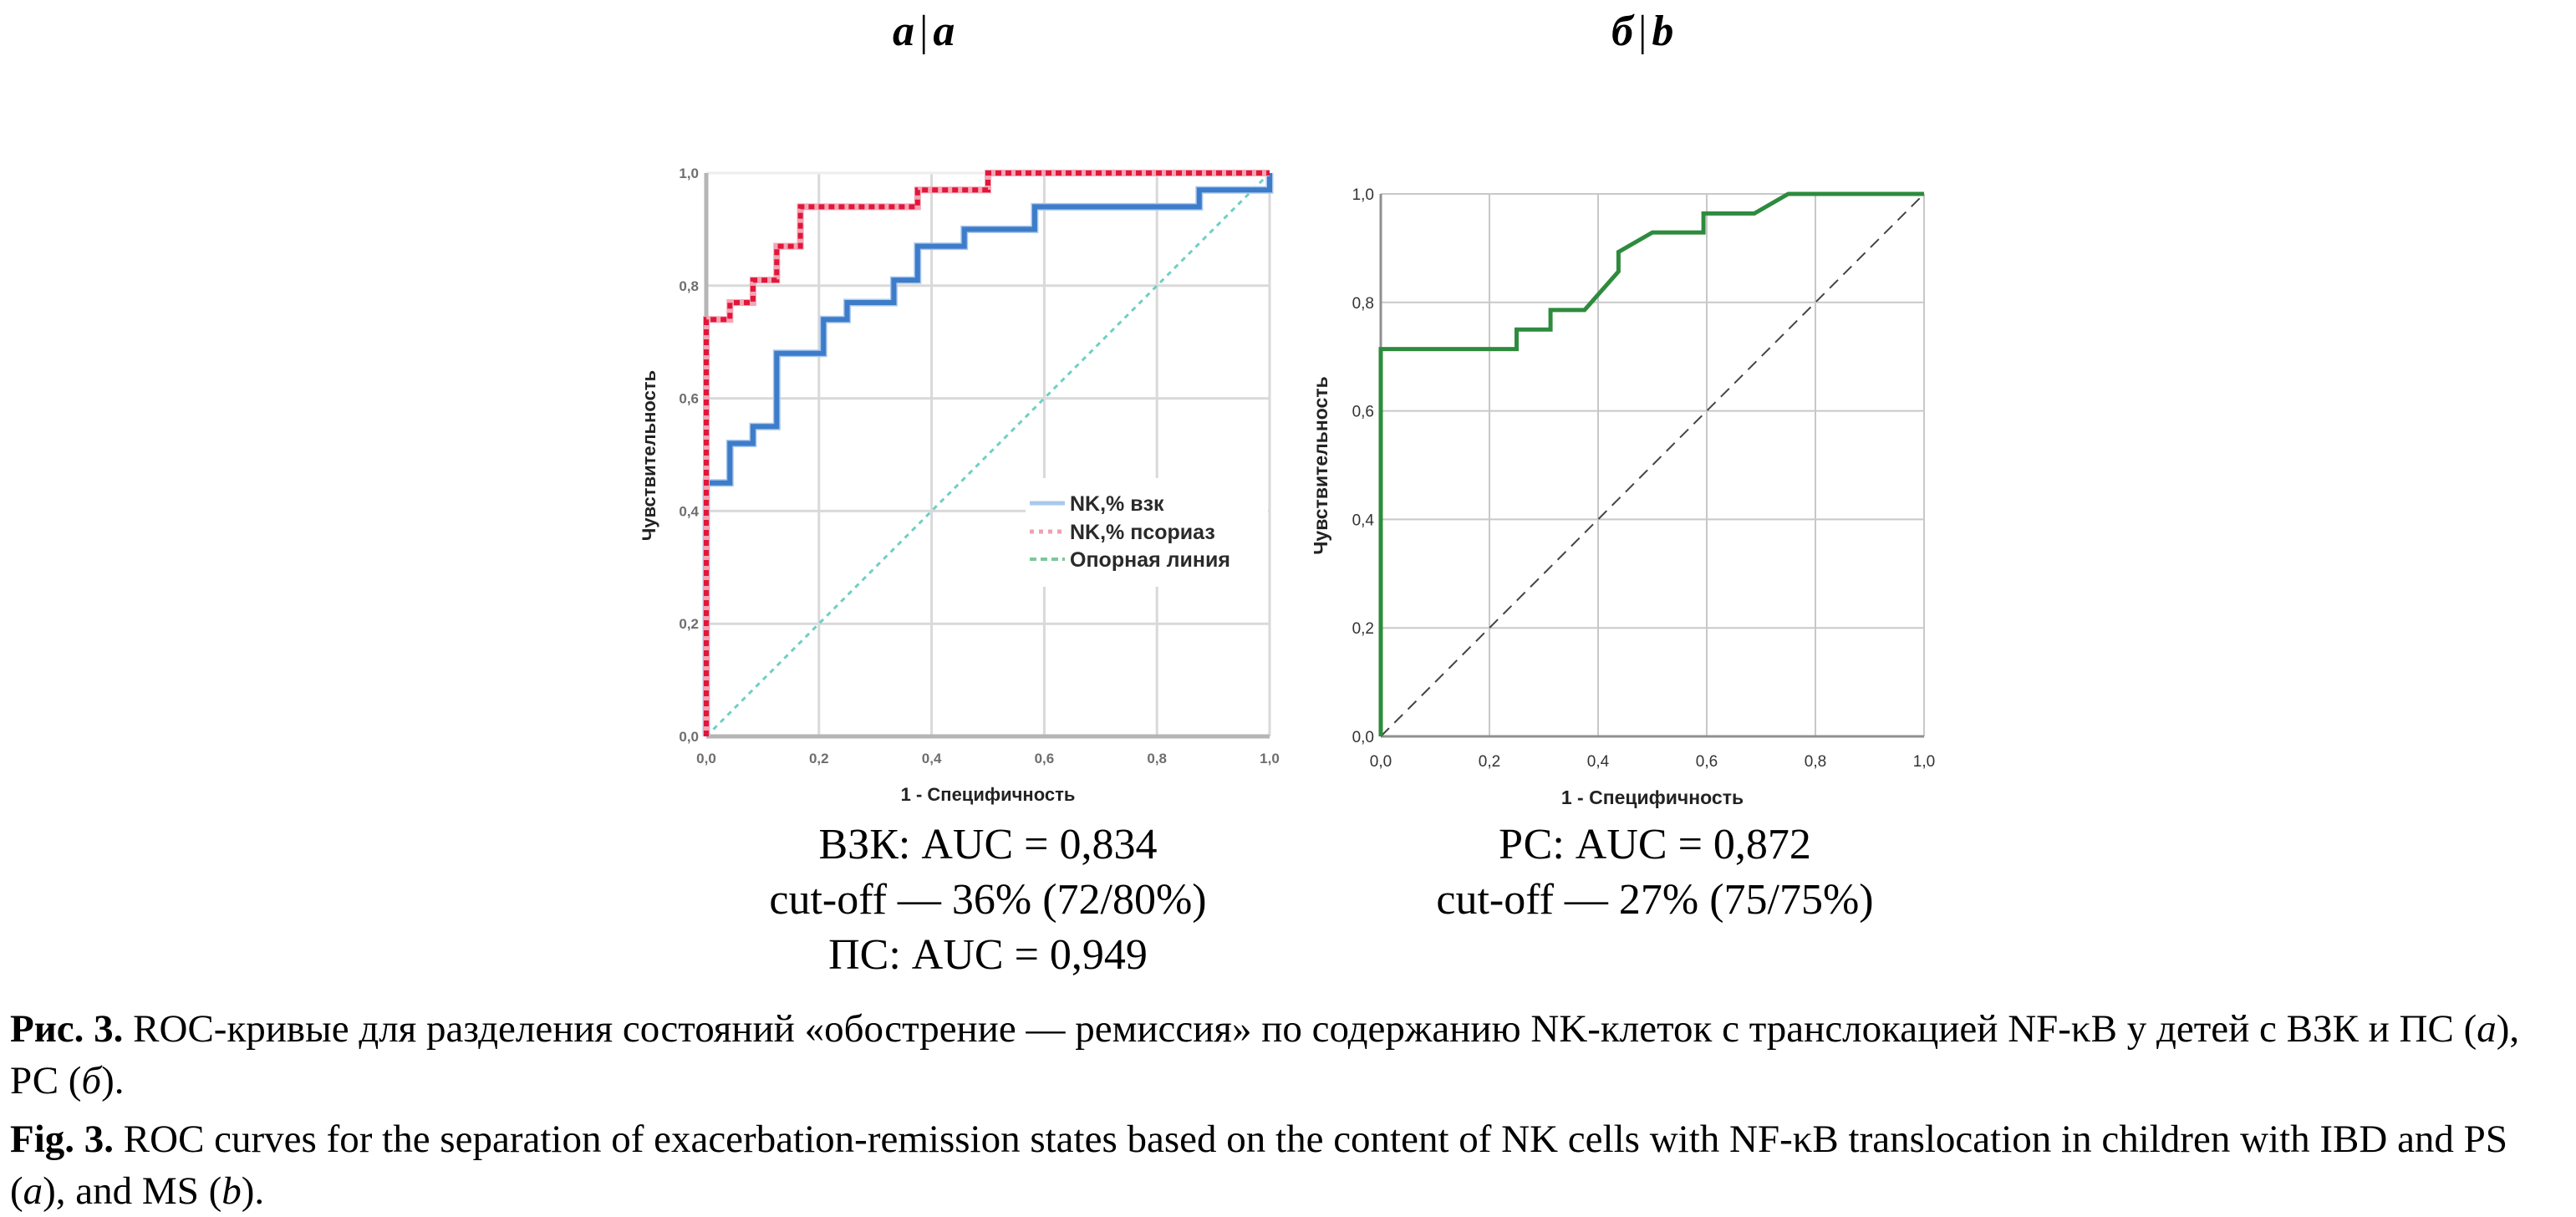 The height and width of the screenshot is (1217, 2576). I want to click on series-опорная-линия-line, so click(988, 454).